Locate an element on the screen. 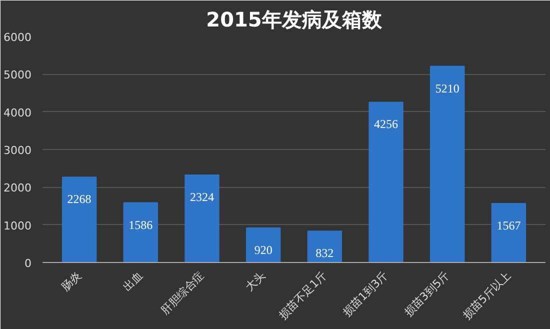 The image size is (550, 329). data-label: 1567 is located at coordinates (508, 225).